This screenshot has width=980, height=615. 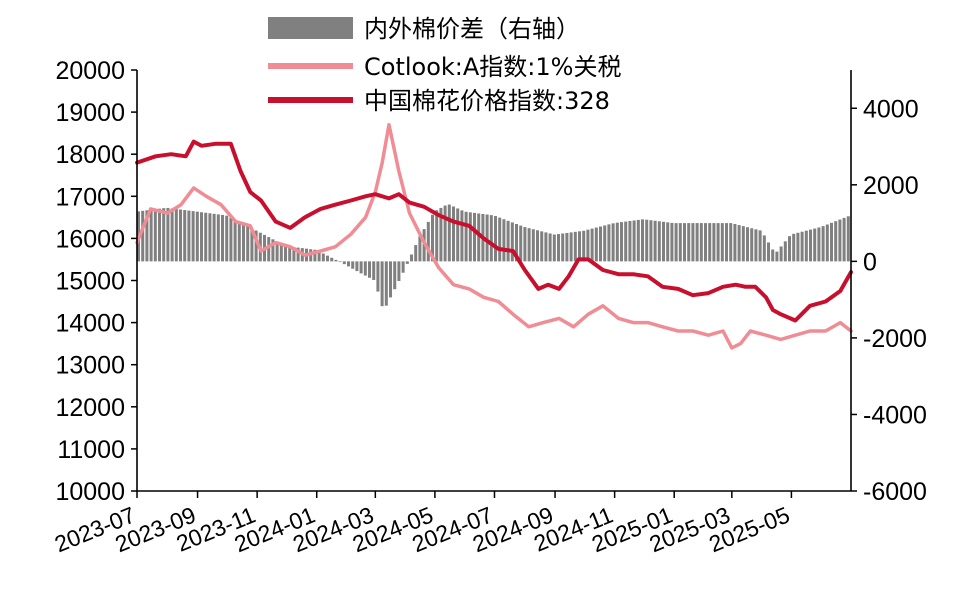 What do you see at coordinates (891, 186) in the screenshot?
I see `right-tick-label: 2000` at bounding box center [891, 186].